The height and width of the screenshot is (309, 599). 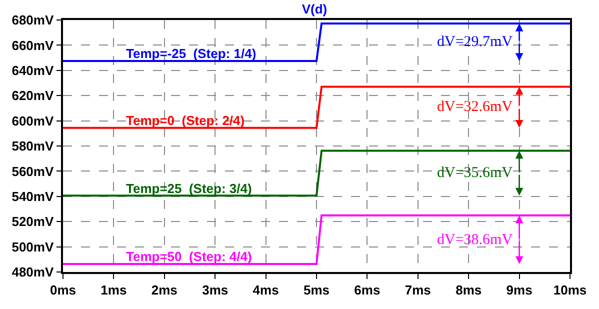 I want to click on x-tick-label: 0ms, so click(x=63, y=290).